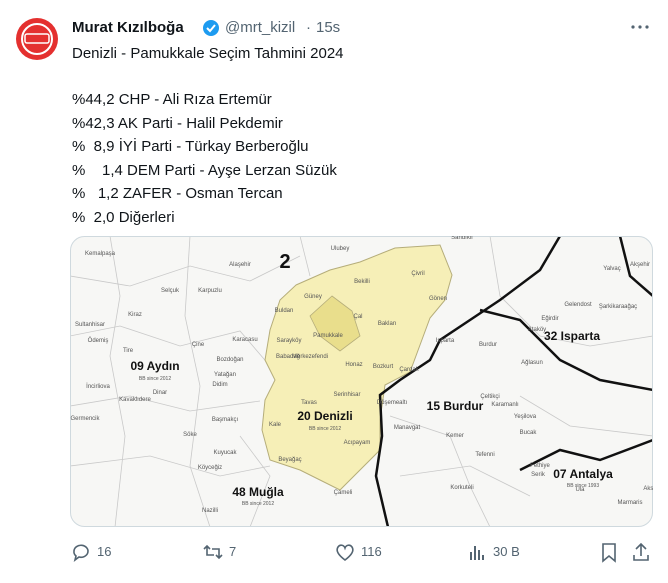 The width and height of the screenshot is (668, 583). What do you see at coordinates (328, 27) in the screenshot?
I see `time: 15s` at bounding box center [328, 27].